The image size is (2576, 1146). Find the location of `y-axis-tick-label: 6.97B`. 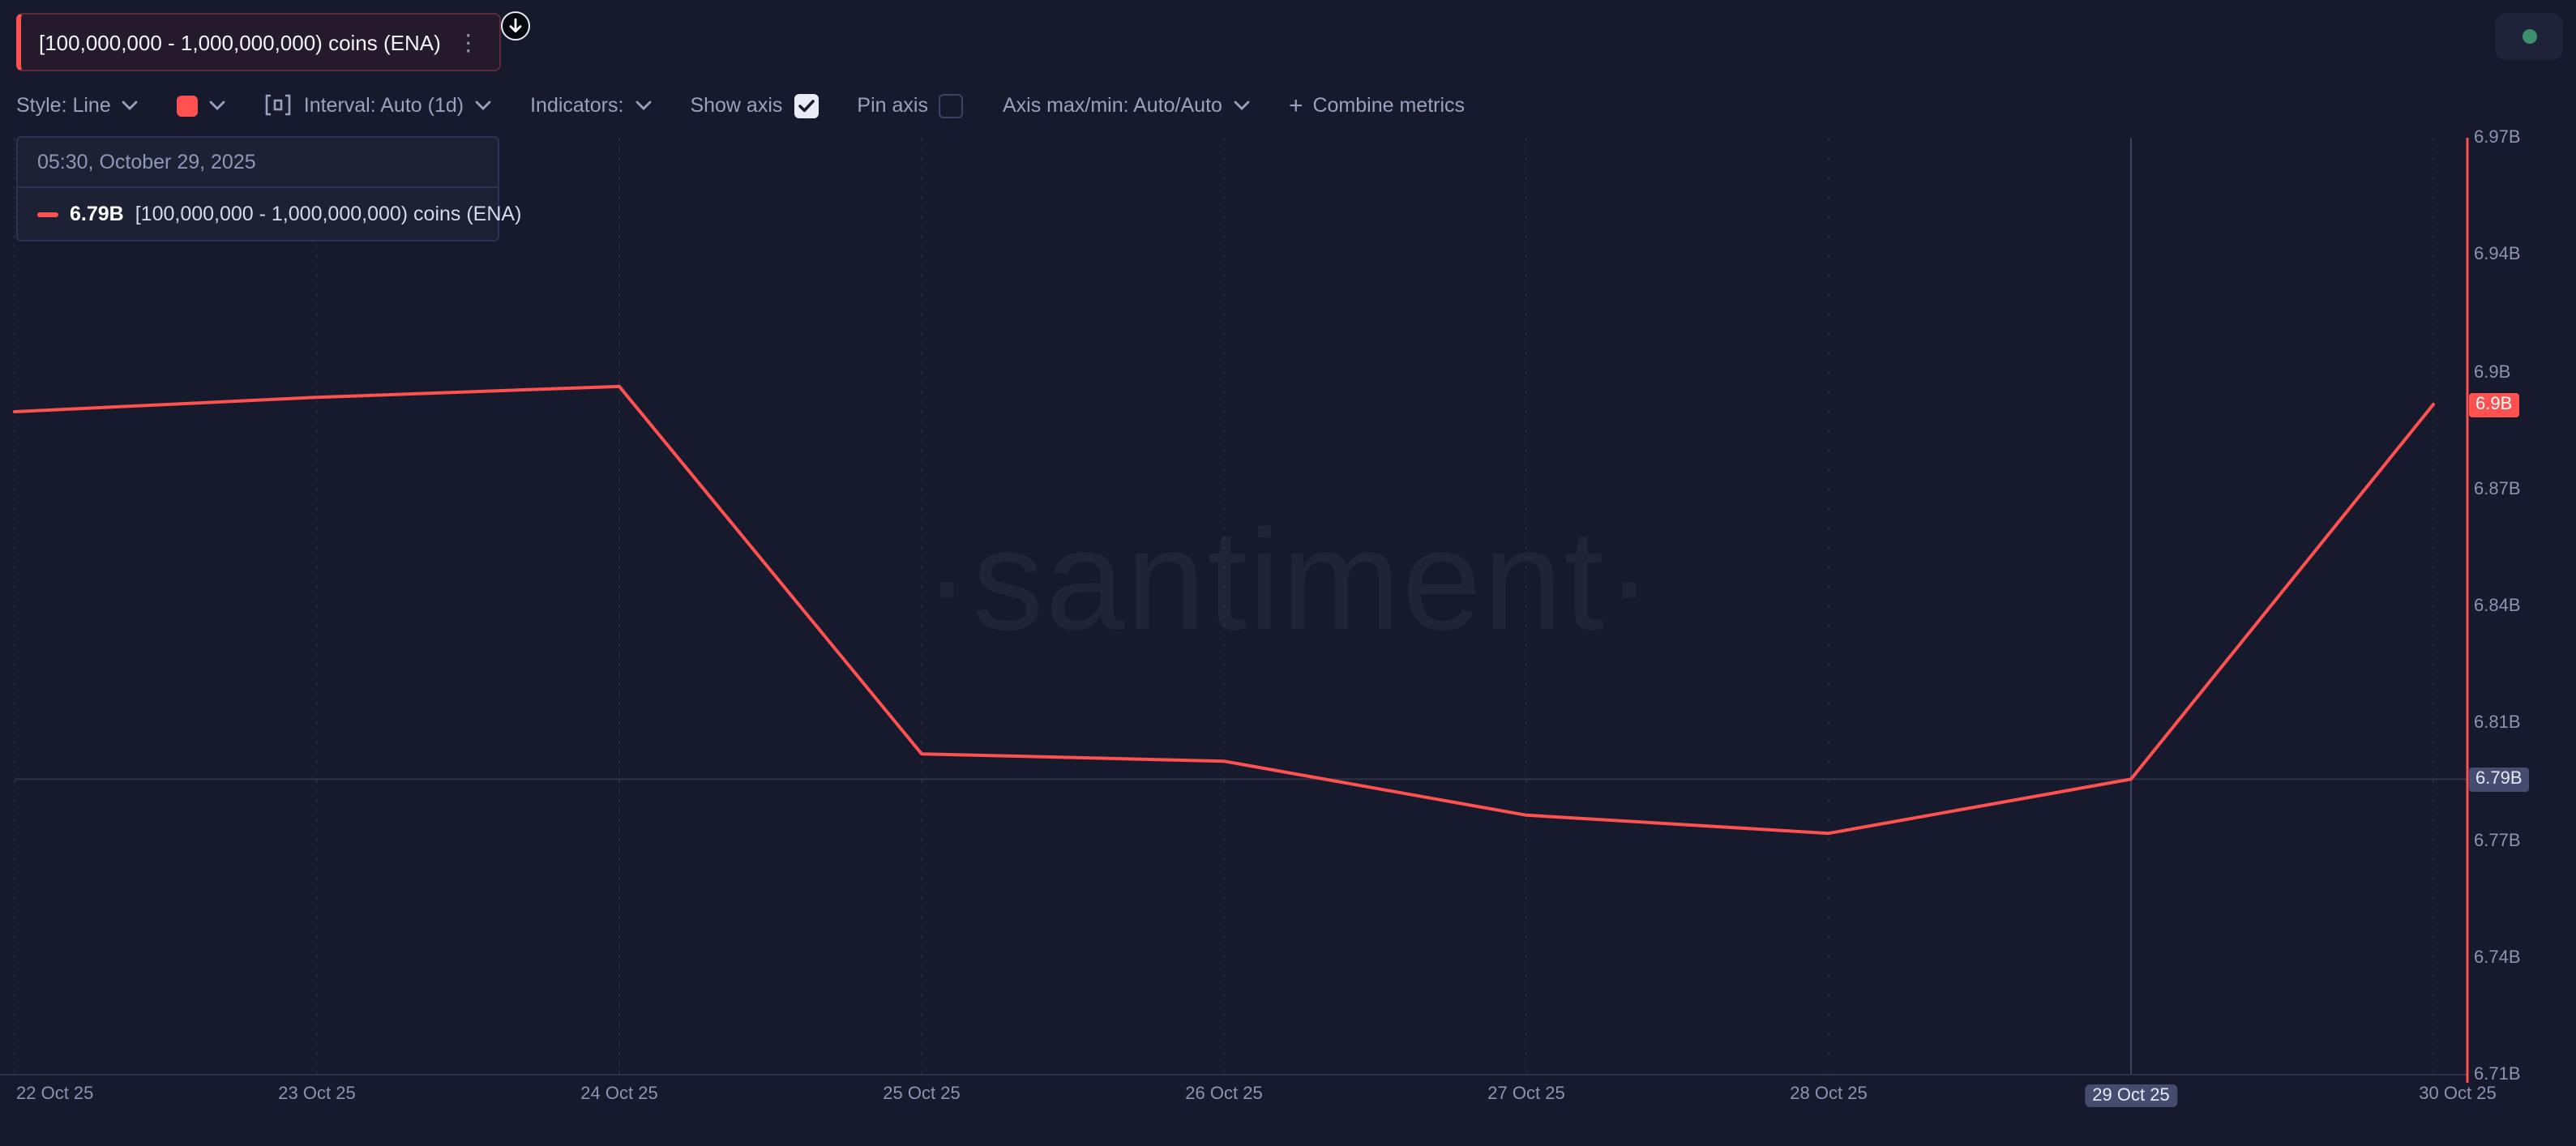

y-axis-tick-label: 6.97B is located at coordinates (2497, 138).